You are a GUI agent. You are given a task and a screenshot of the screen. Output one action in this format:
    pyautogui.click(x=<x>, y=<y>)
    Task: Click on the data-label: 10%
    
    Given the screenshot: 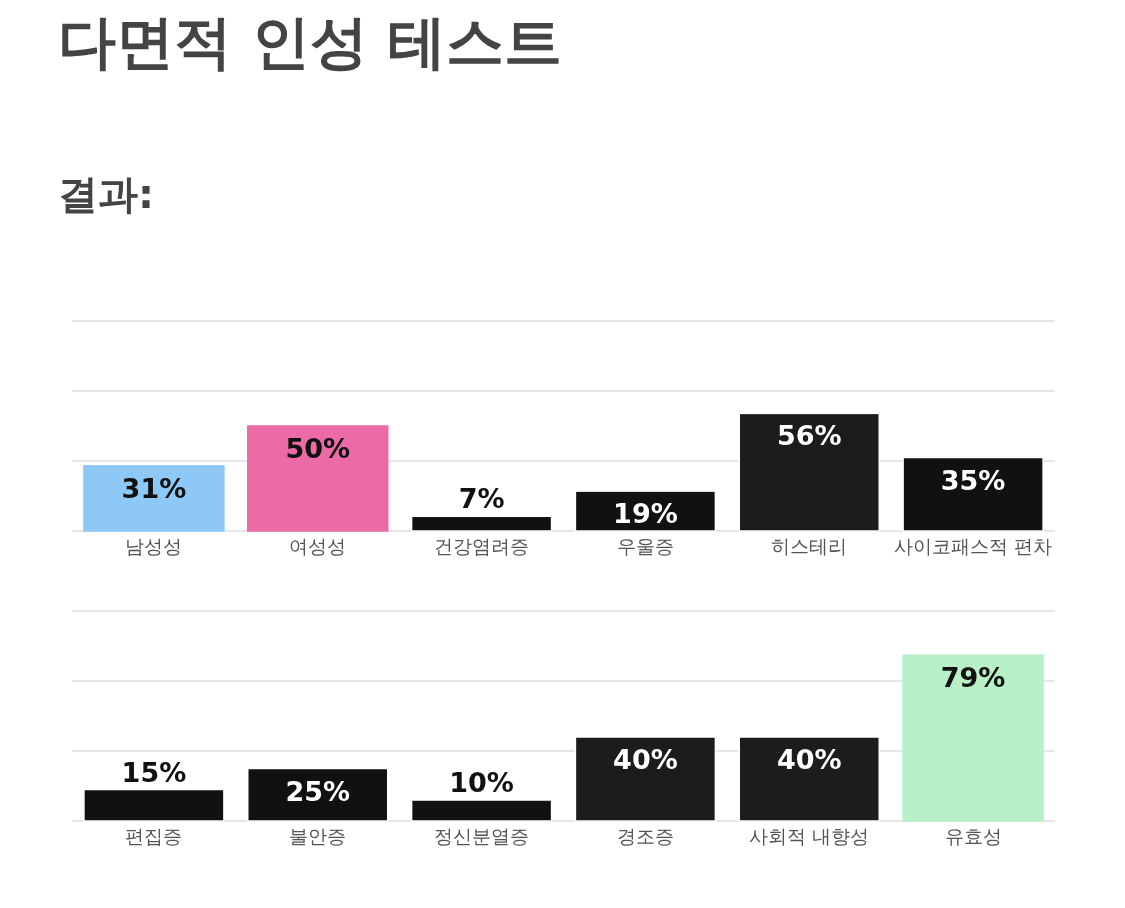 What is the action you would take?
    pyautogui.click(x=481, y=782)
    